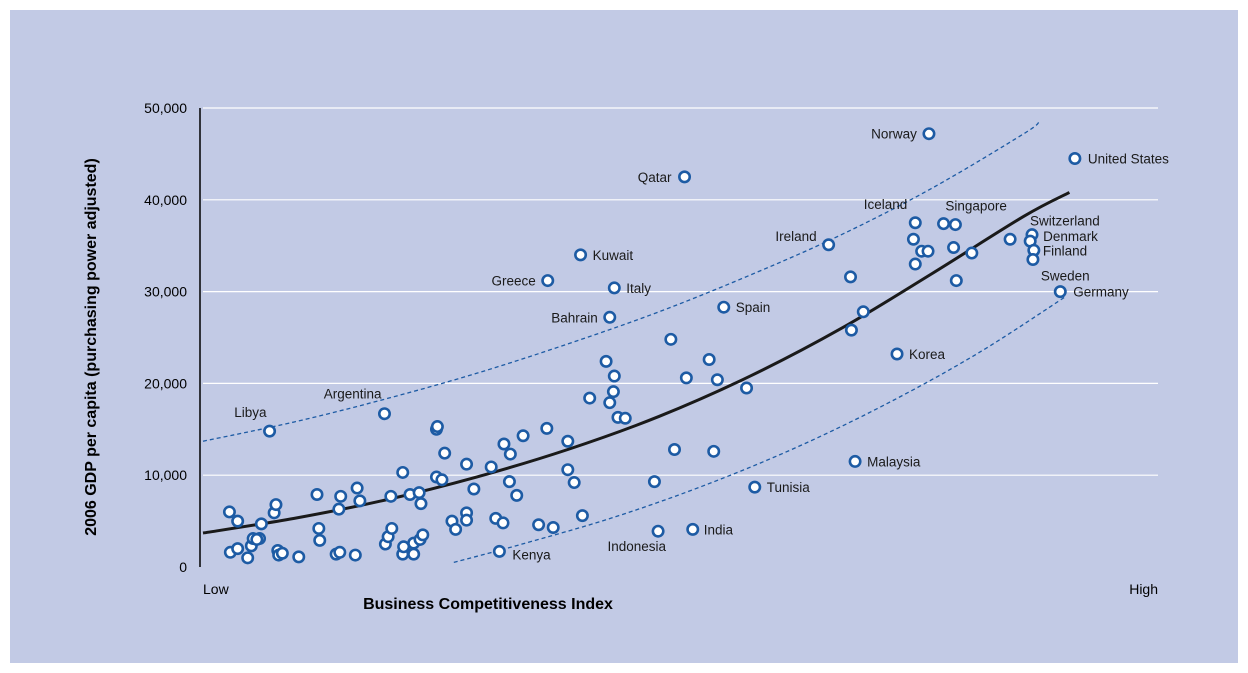 The image size is (1248, 673). What do you see at coordinates (658, 531) in the screenshot?
I see `data-point-indonesia` at bounding box center [658, 531].